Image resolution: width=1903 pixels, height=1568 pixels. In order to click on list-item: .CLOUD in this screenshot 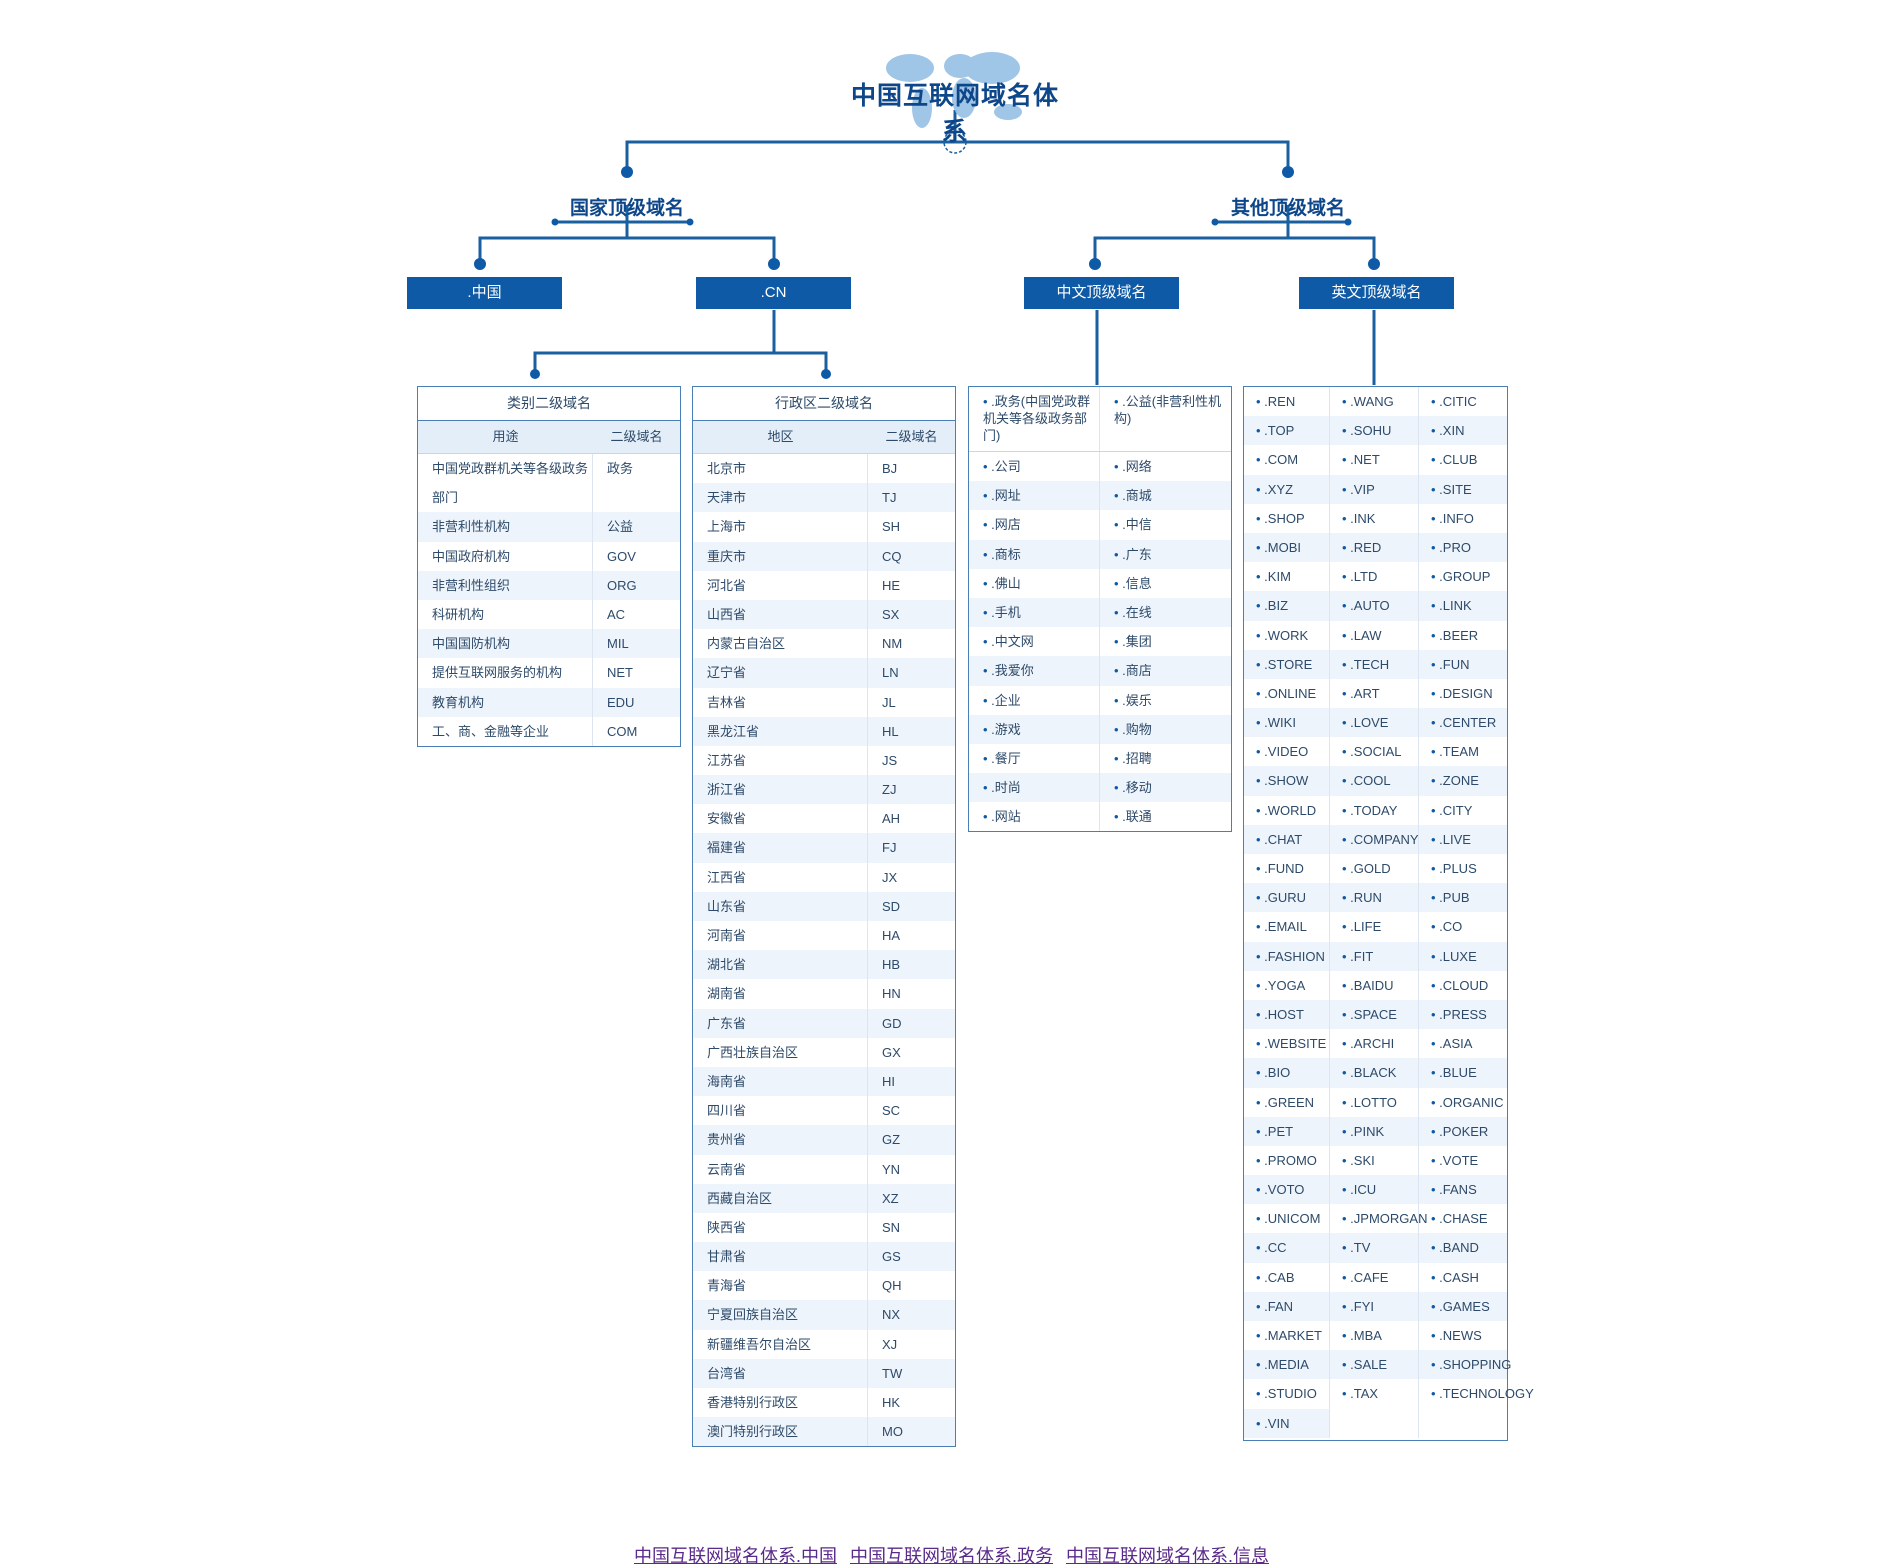, I will do `click(1463, 985)`.